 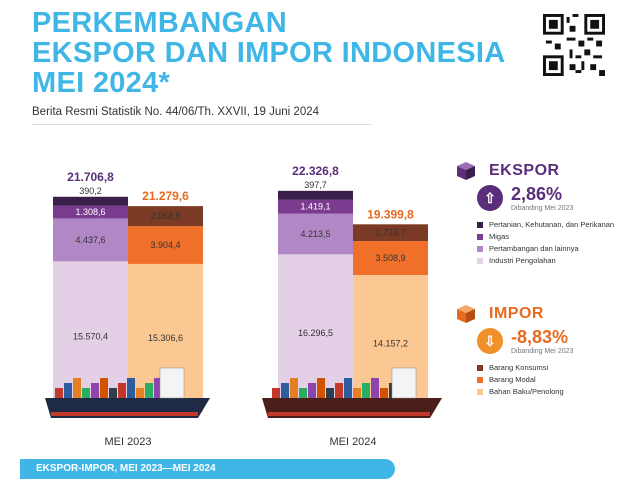 I want to click on data-label: 15.306,6, so click(x=165, y=338).